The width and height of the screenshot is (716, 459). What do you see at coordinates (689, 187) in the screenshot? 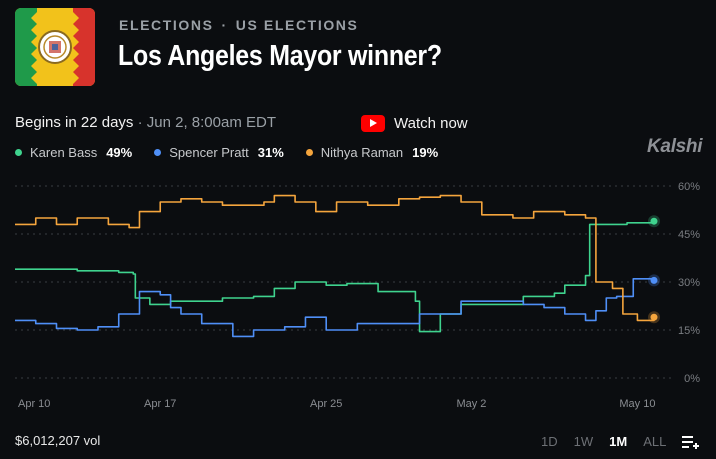
I see `y-tick-label: 60%` at bounding box center [689, 187].